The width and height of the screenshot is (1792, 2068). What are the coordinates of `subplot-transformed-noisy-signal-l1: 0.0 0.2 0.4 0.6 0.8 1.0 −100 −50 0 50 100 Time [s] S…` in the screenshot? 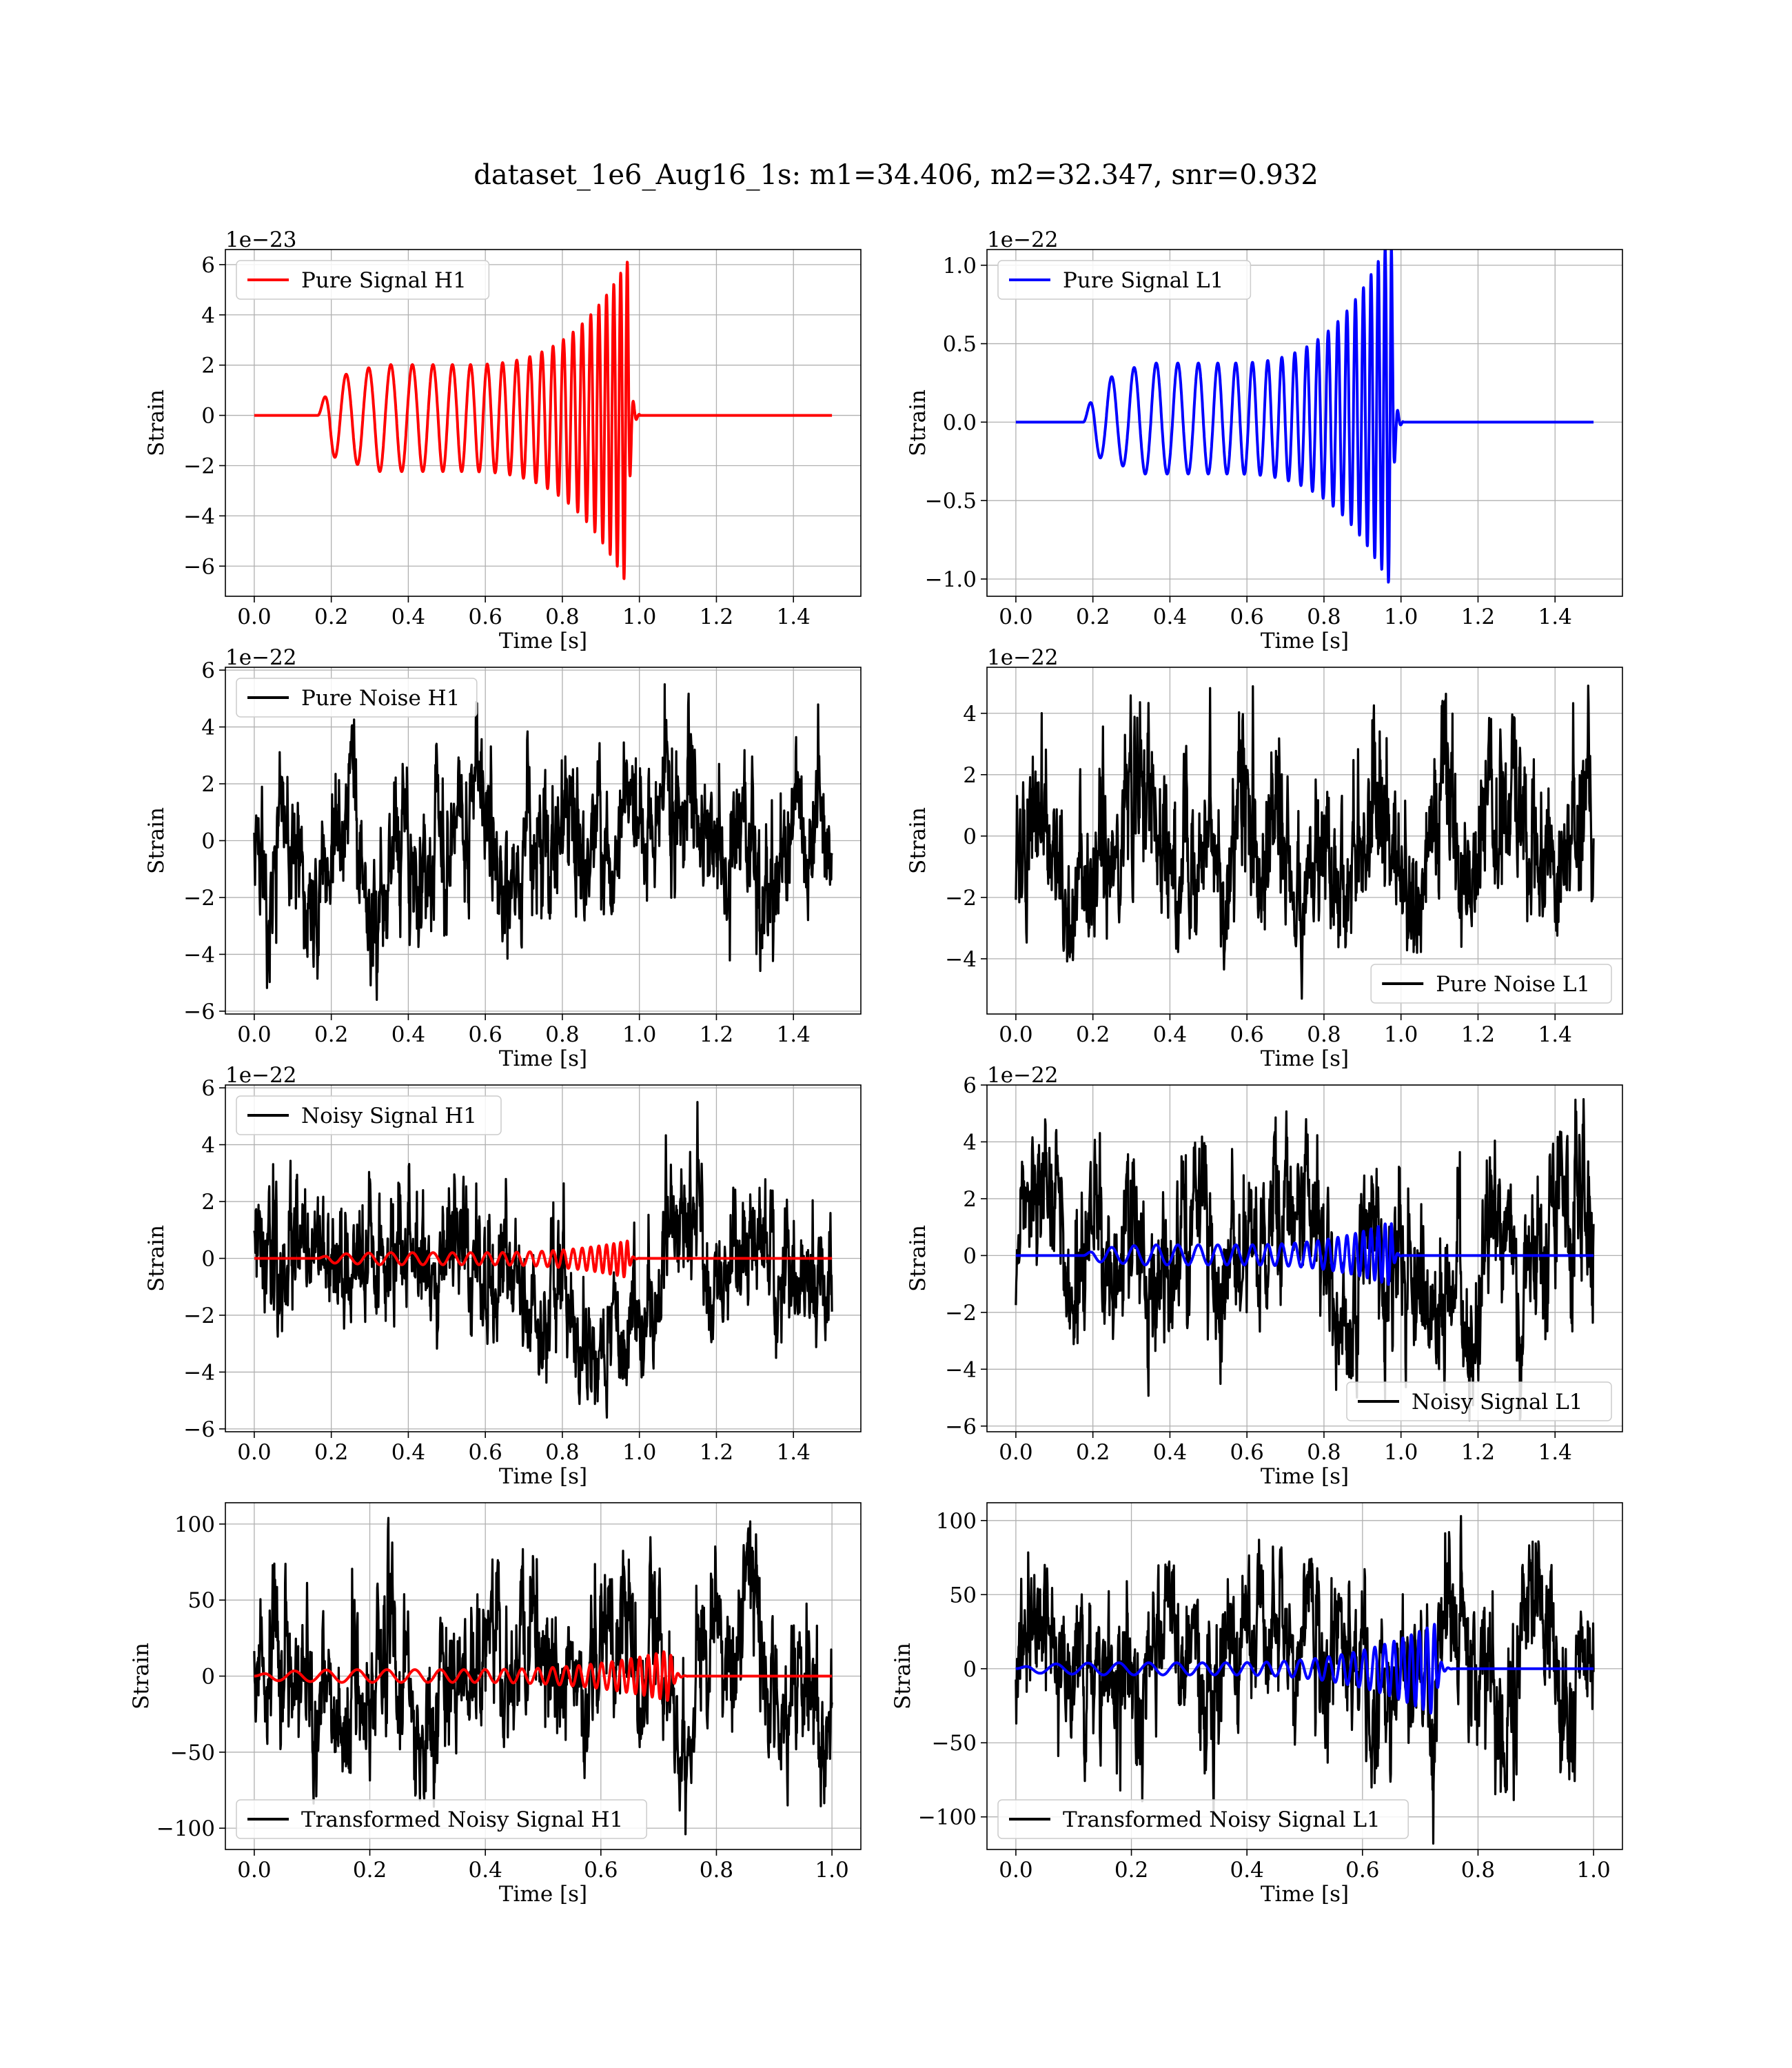 It's located at (1256, 1704).